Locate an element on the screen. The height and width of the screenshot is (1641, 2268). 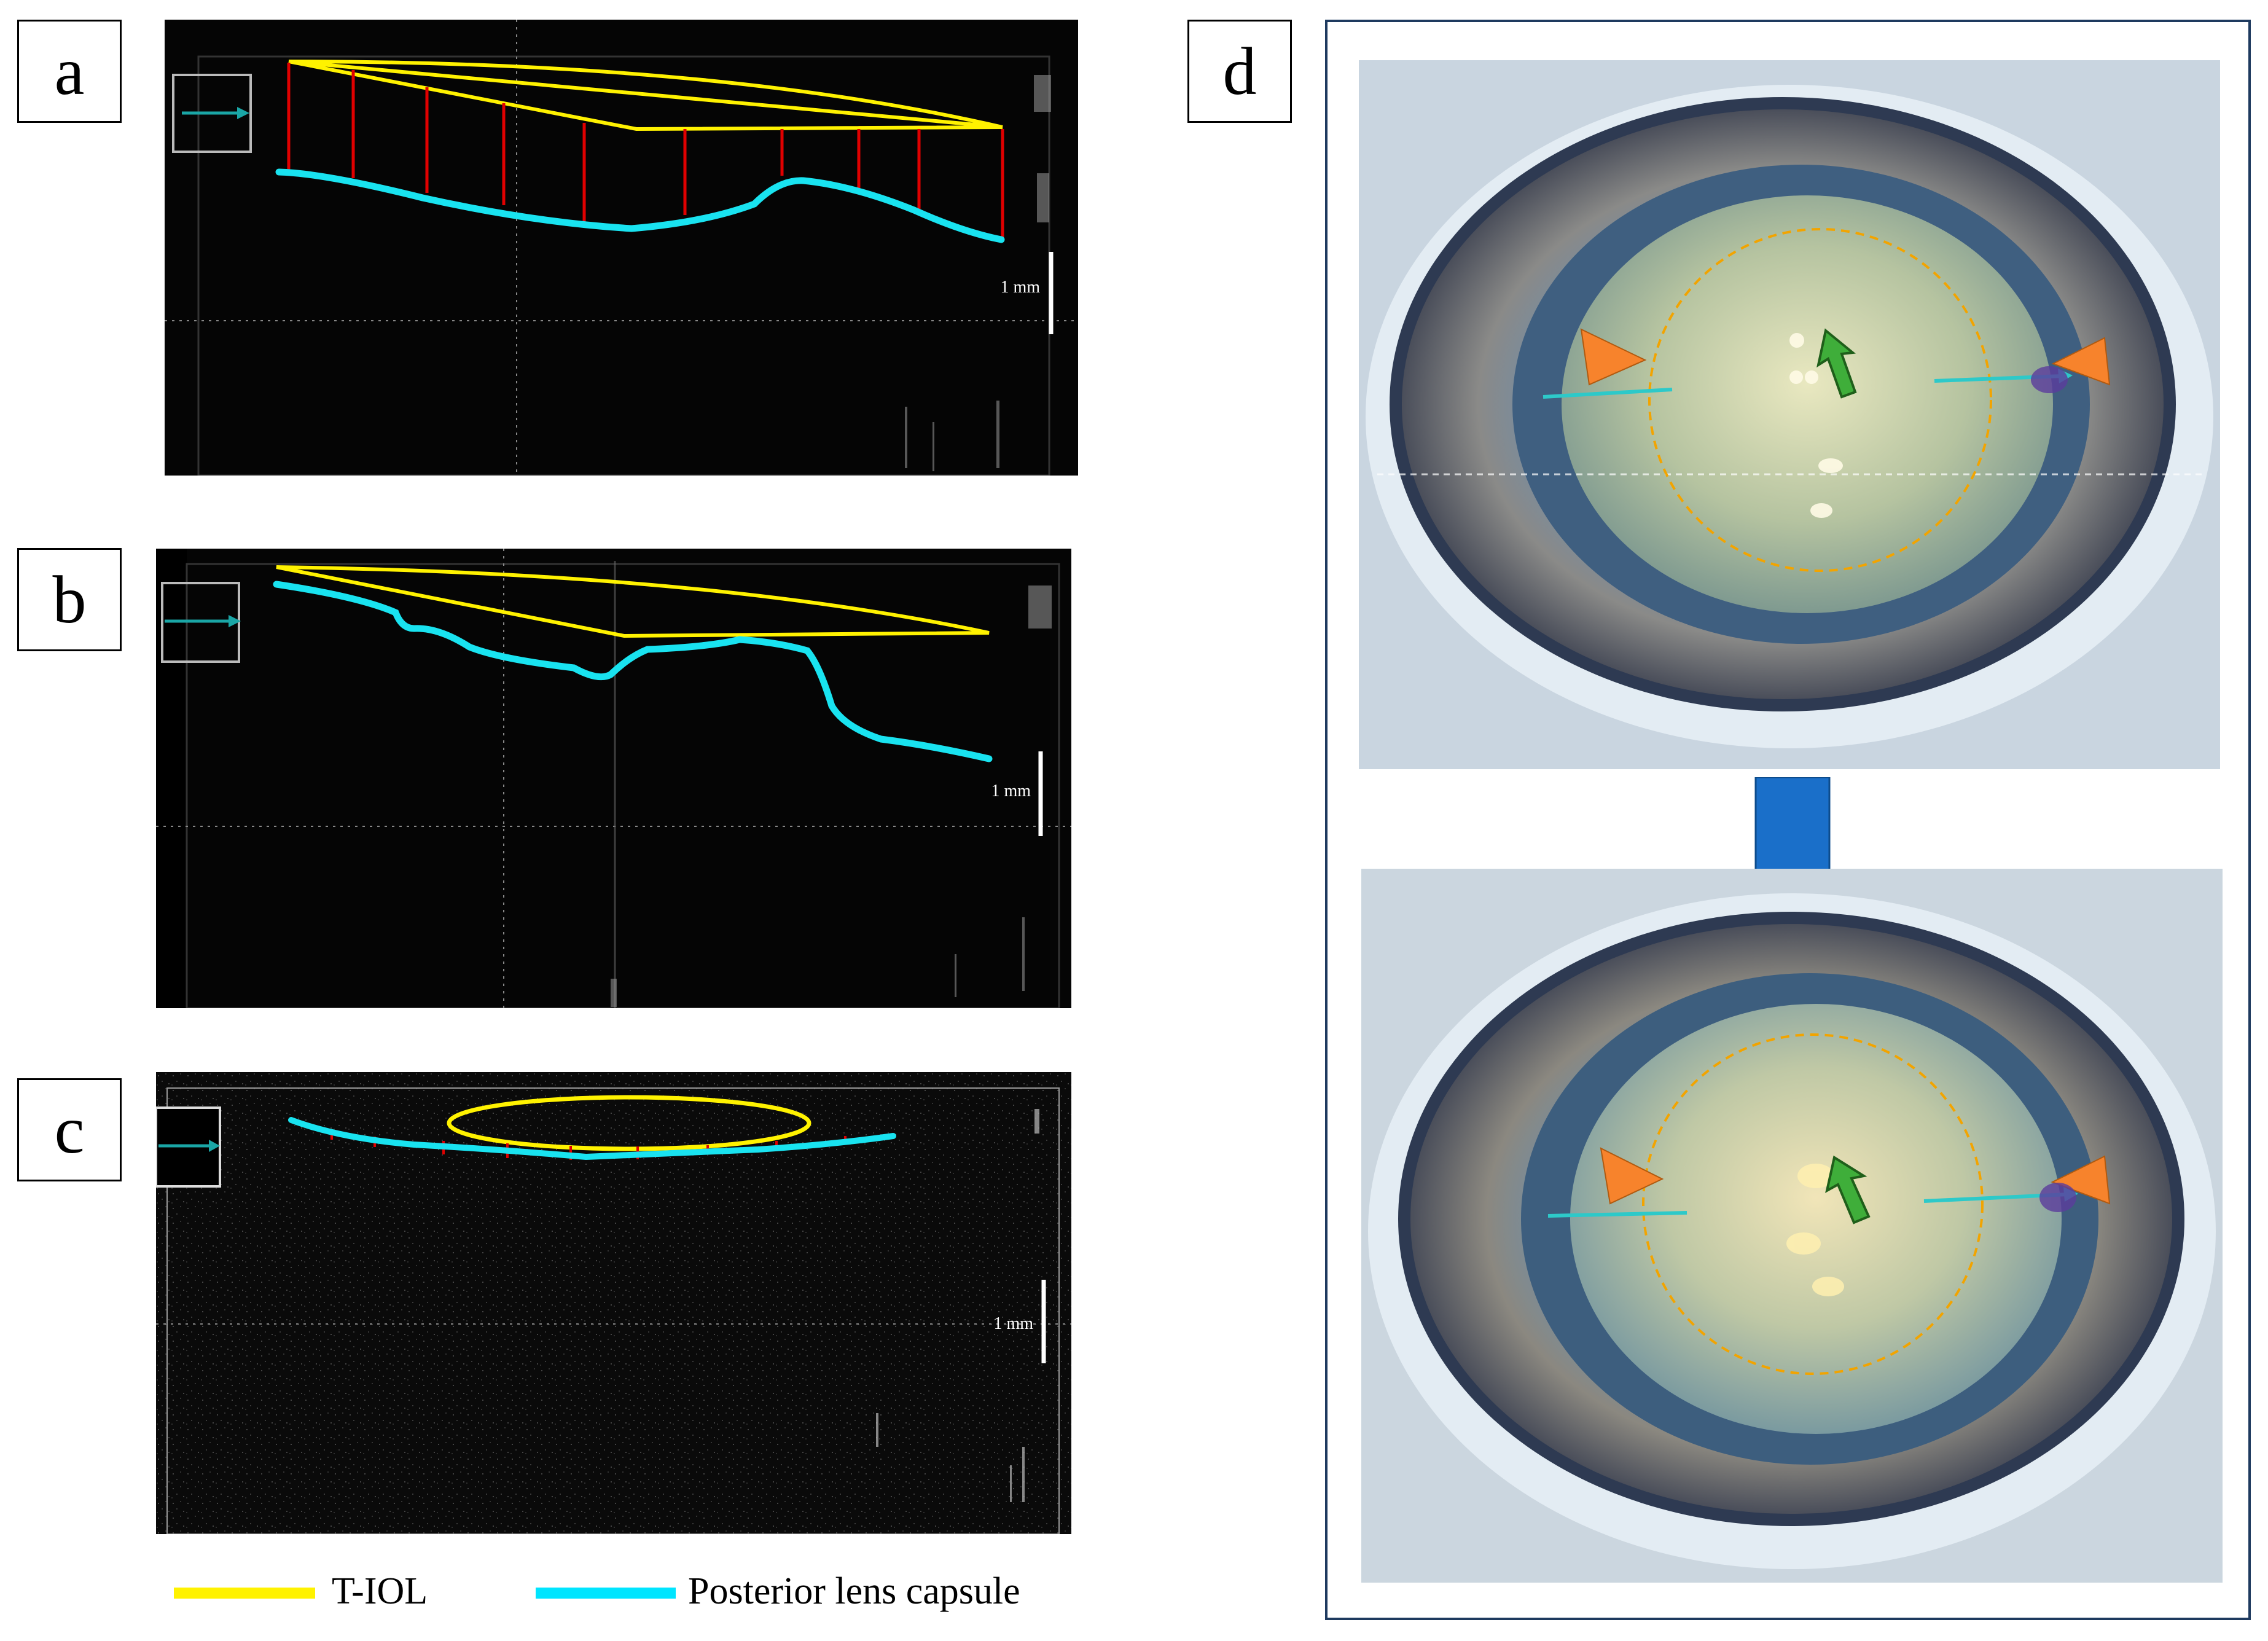
panel-d-letter: d is located at coordinates (1239, 71).